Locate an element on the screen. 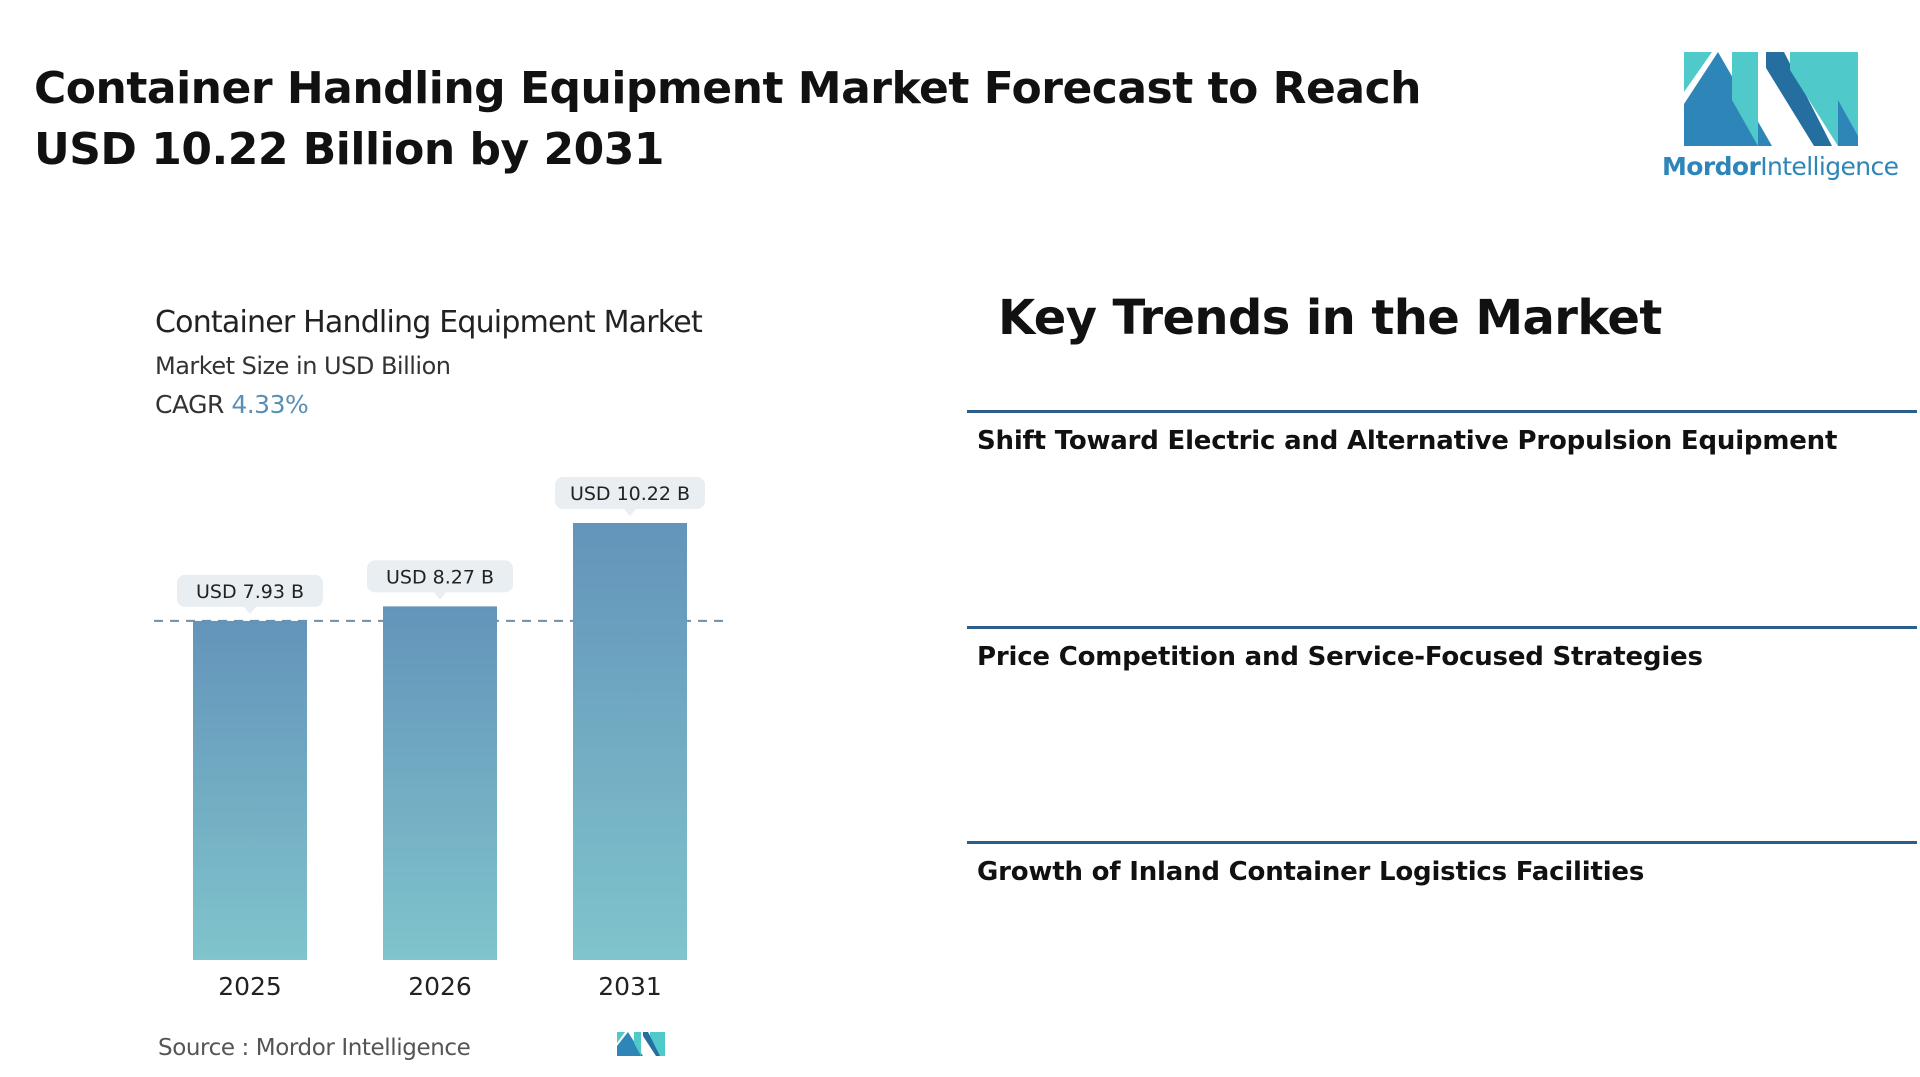  bar-2026 is located at coordinates (440, 783).